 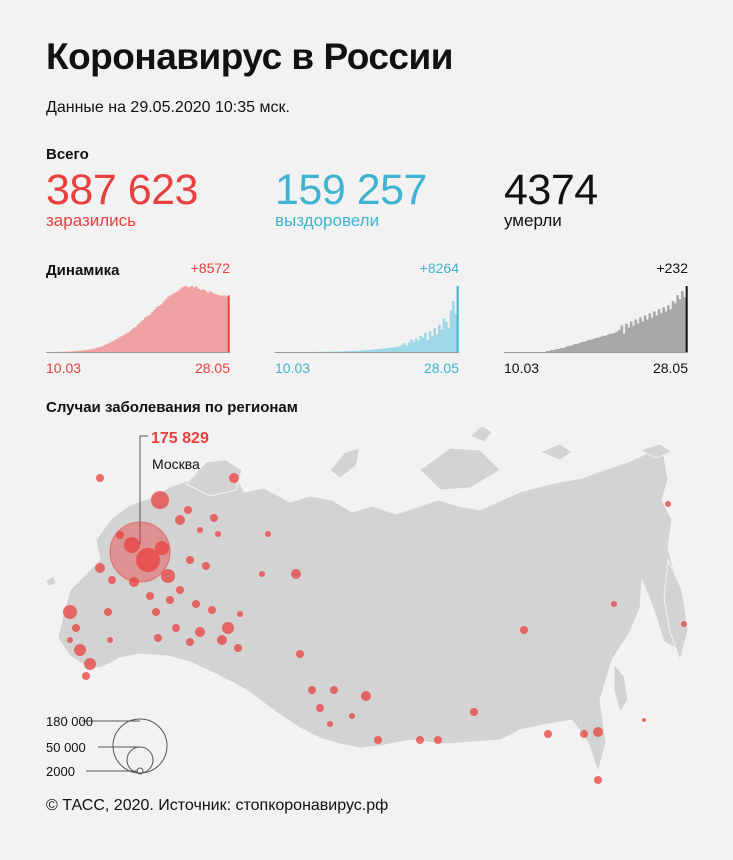 What do you see at coordinates (172, 407) in the screenshot?
I see `map-title: Случаи заболевания по регионам` at bounding box center [172, 407].